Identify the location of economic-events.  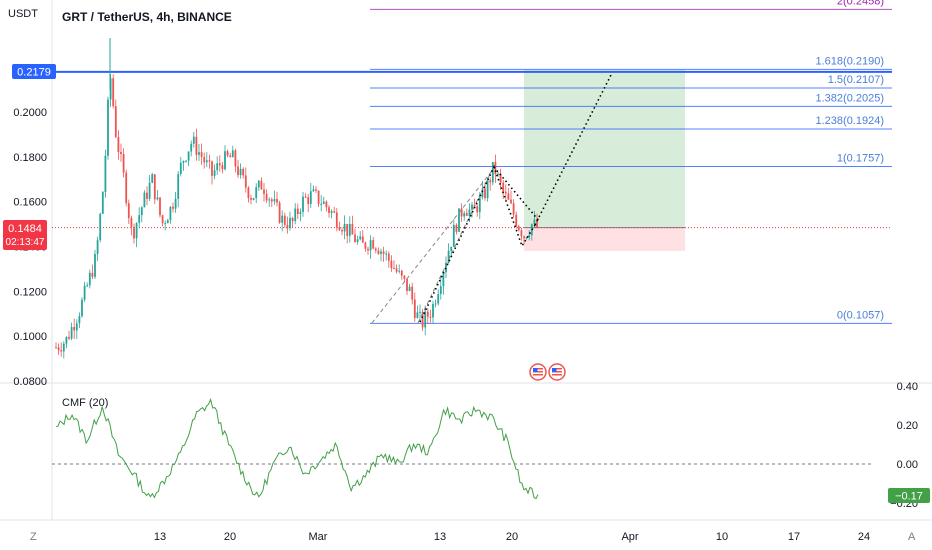
(547, 372).